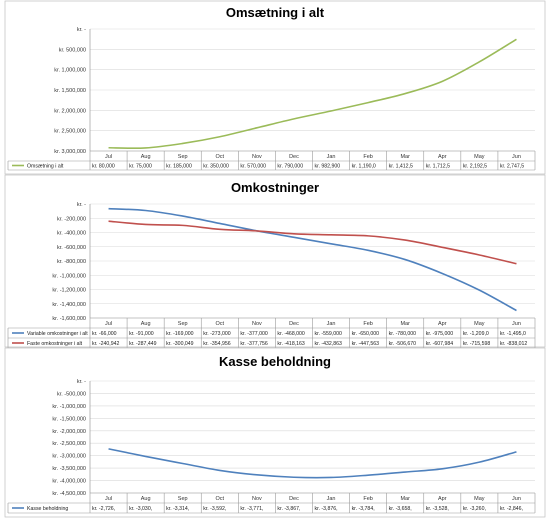 The image size is (550, 518). I want to click on series-name: Kasse beholdning, so click(47, 509).